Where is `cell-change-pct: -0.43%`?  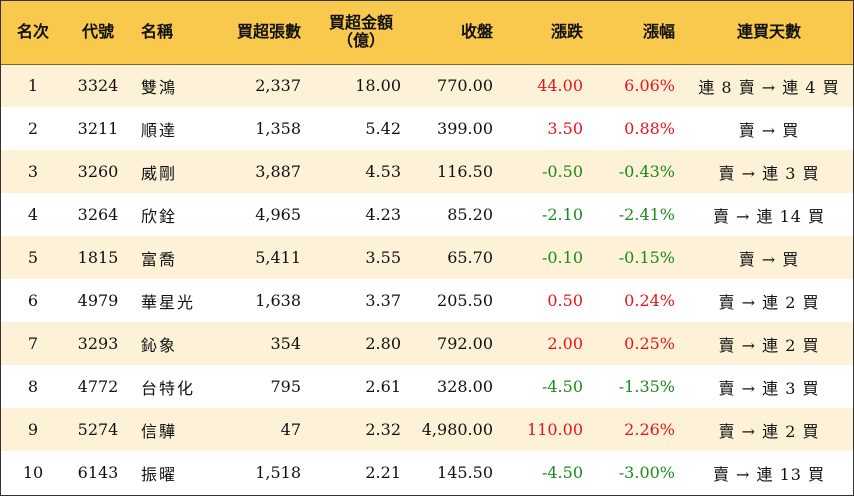
cell-change-pct: -0.43% is located at coordinates (646, 171).